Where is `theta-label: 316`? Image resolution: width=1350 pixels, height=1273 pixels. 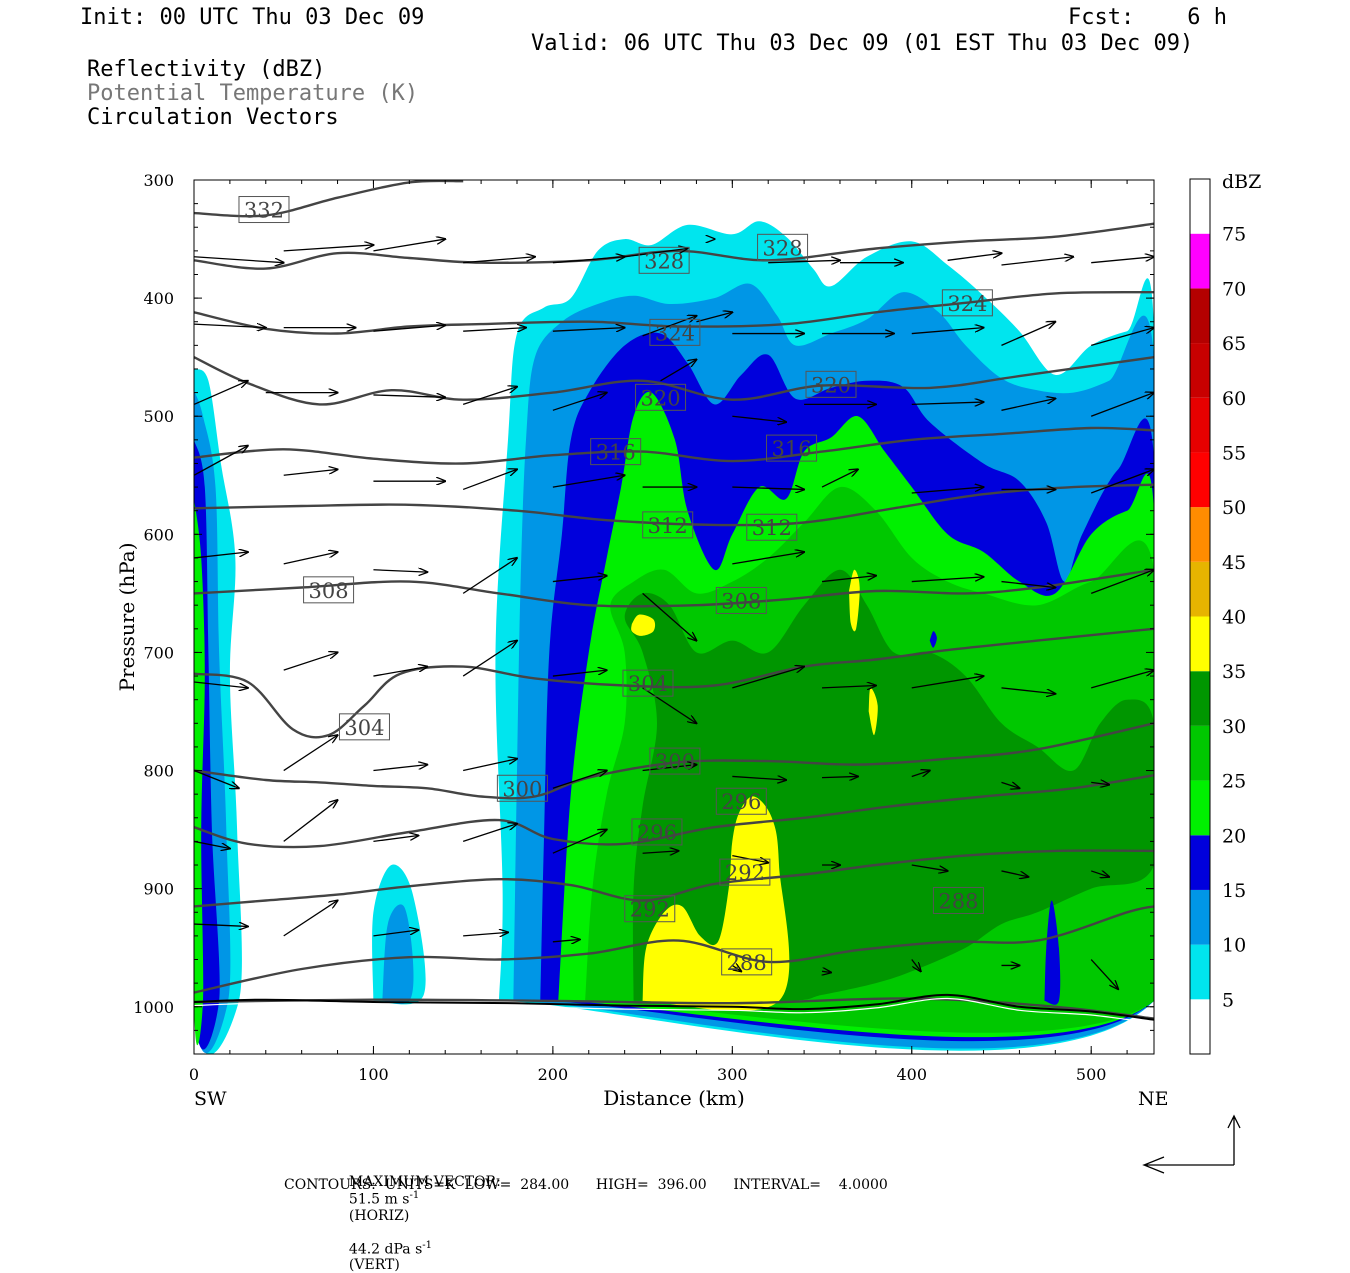 theta-label: 316 is located at coordinates (616, 453).